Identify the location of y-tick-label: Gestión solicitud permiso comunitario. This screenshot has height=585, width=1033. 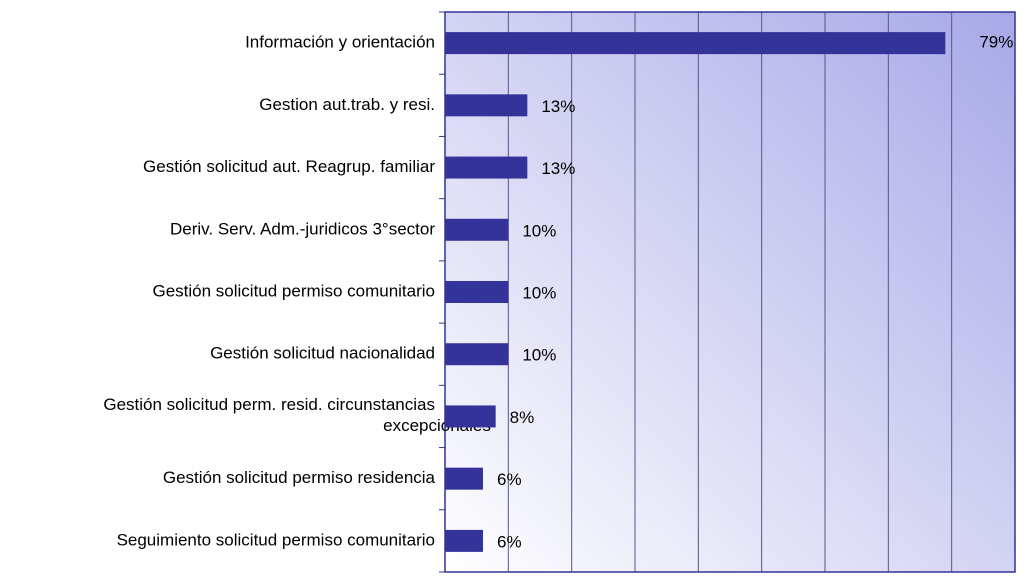
(293, 290).